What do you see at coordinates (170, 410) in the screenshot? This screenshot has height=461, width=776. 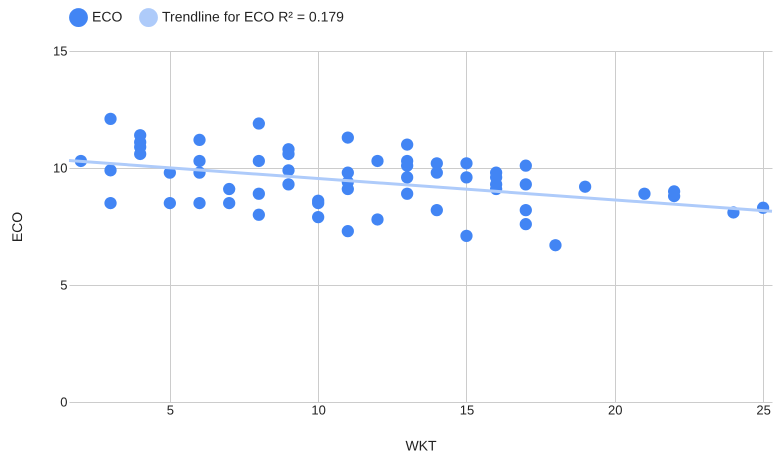 I see `x-tick-label: 5` at bounding box center [170, 410].